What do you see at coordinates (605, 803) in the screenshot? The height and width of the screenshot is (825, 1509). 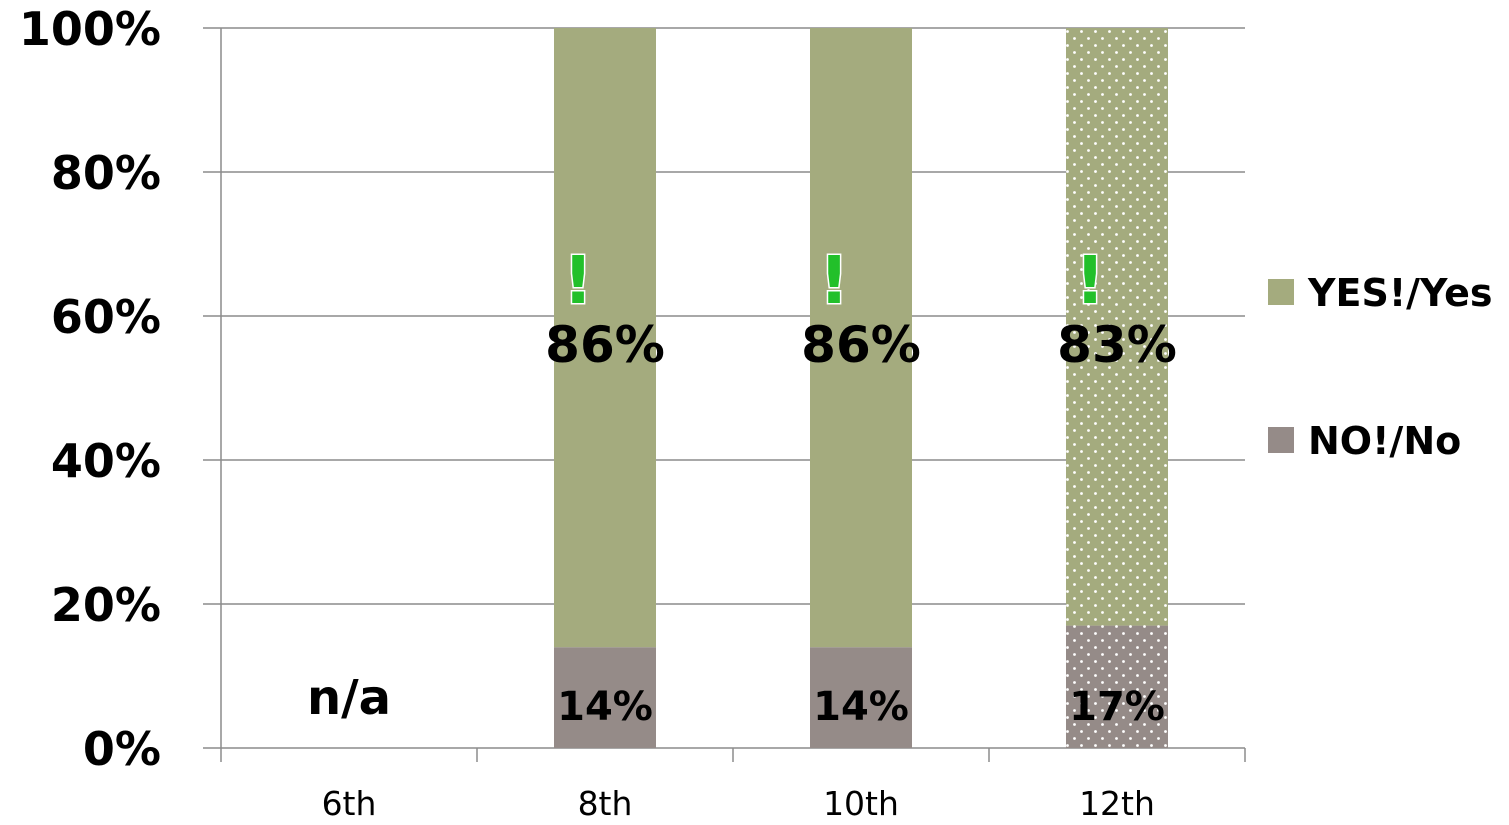 I see `x-tick-label: 8th` at bounding box center [605, 803].